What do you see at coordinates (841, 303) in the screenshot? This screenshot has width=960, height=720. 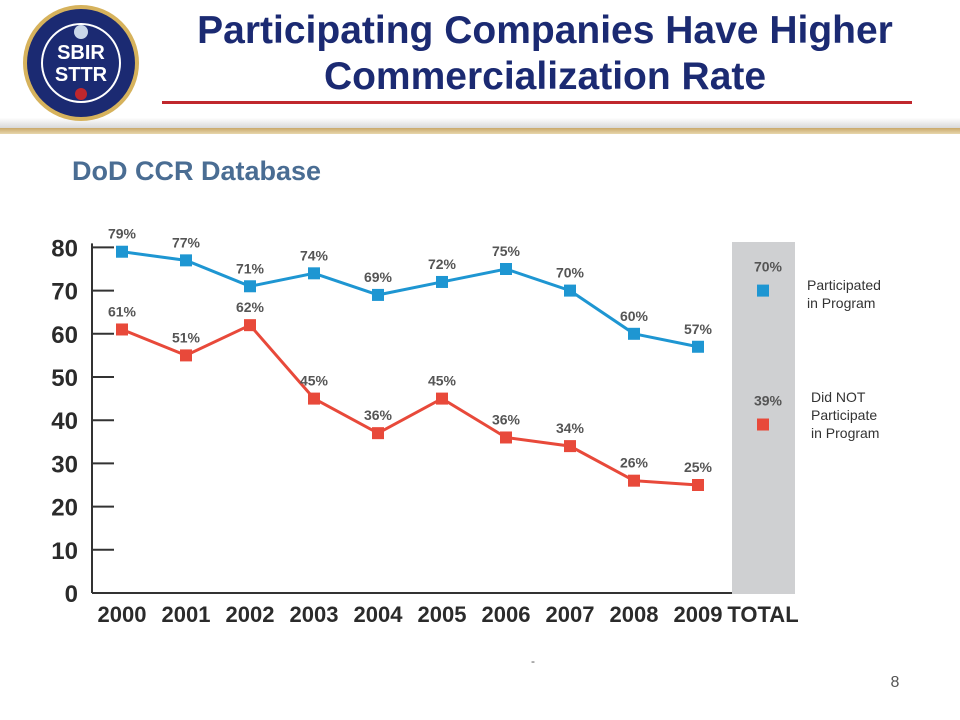 I see `legend-text-participated: in Program` at bounding box center [841, 303].